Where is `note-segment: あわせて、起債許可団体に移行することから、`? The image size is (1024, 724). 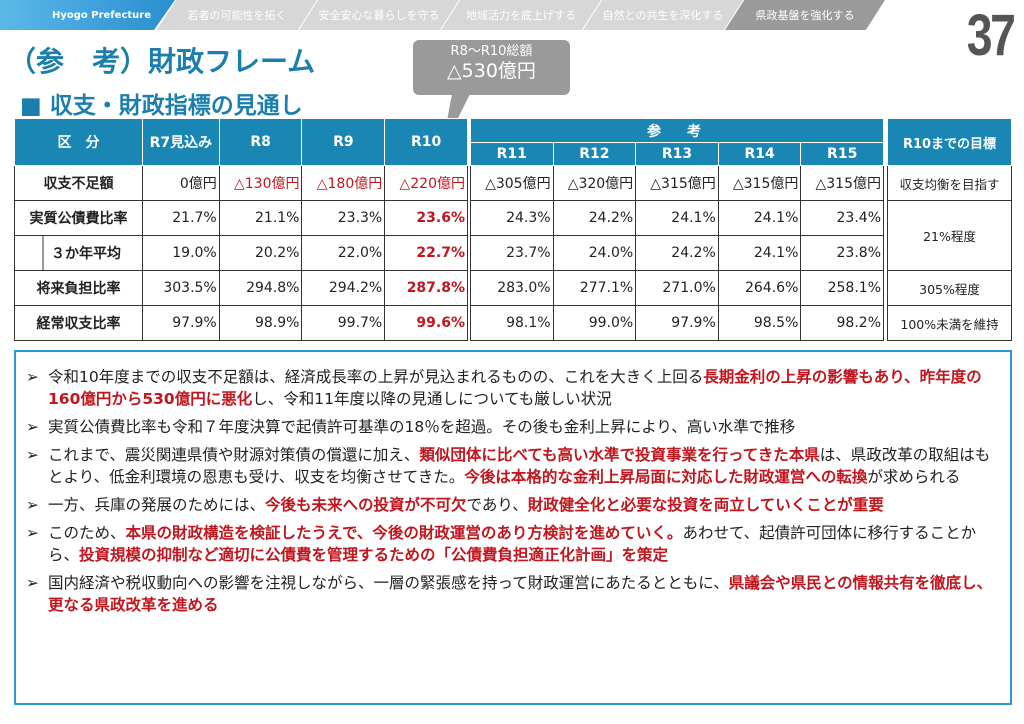 note-segment: あわせて、起債許可団体に移行することから、 is located at coordinates (512, 544).